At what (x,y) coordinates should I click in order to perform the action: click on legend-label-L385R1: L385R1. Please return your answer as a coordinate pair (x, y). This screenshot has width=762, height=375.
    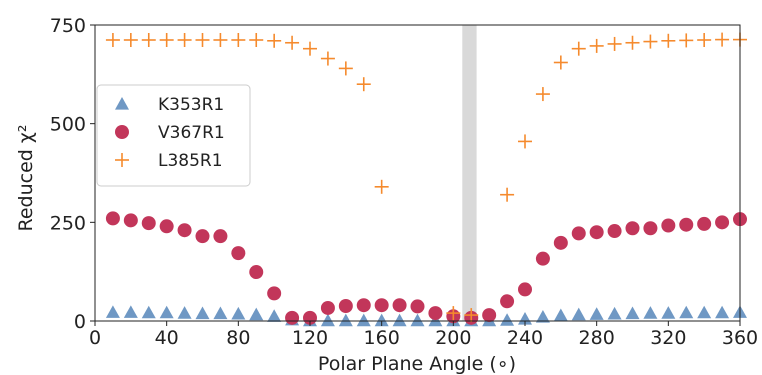
    Looking at the image, I should click on (190, 161).